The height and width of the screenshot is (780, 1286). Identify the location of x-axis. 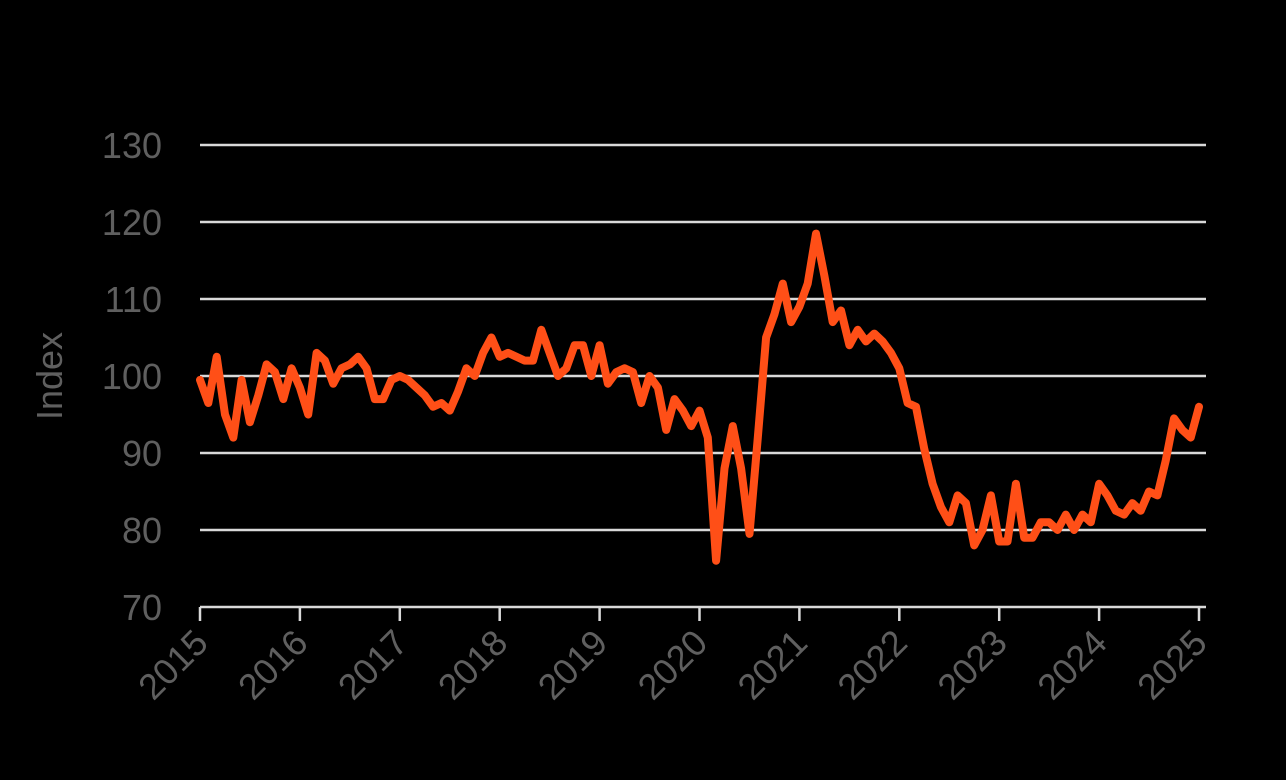
(702, 613).